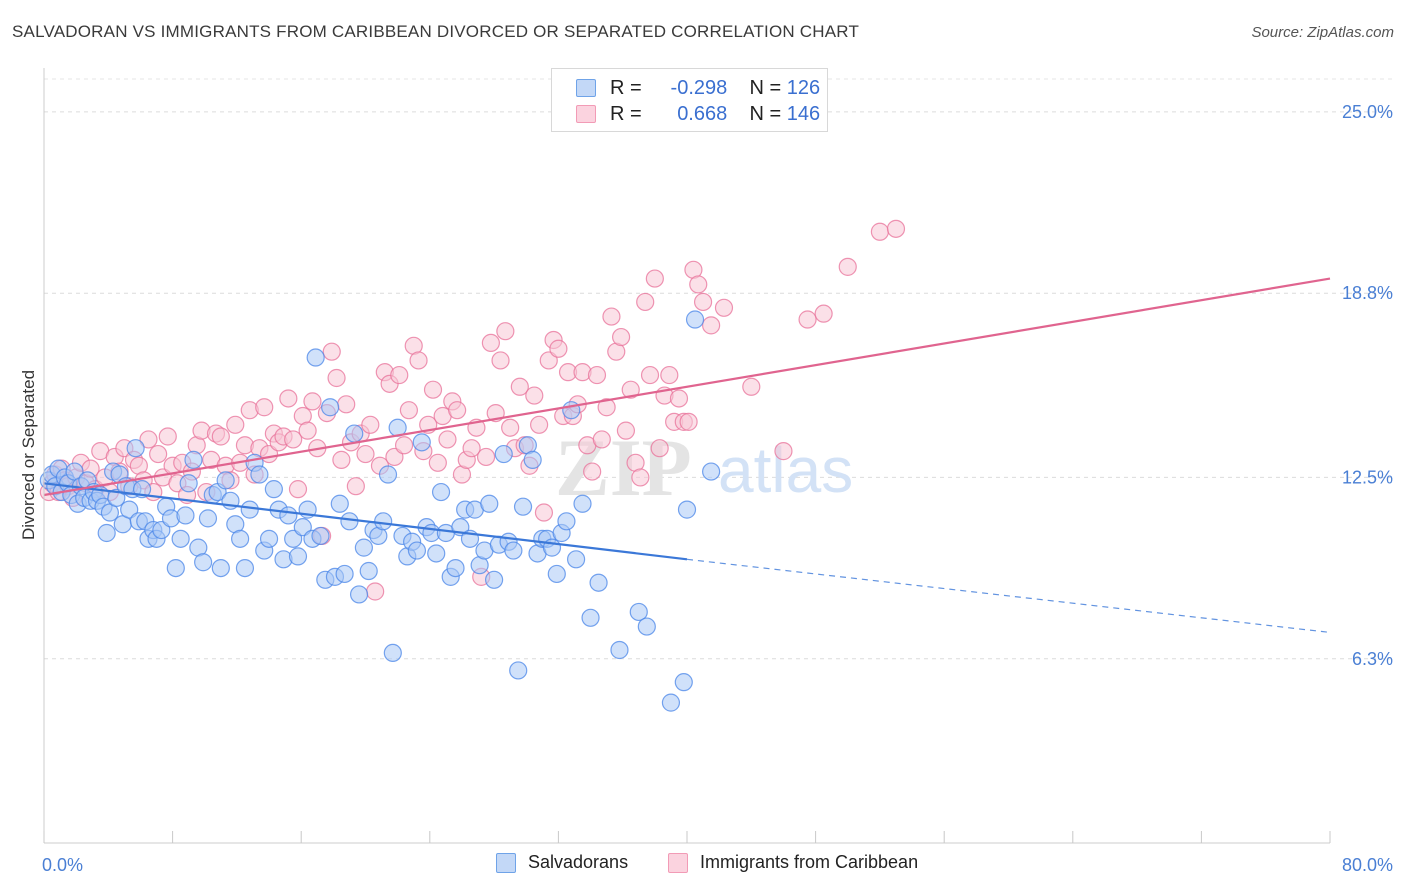 The image size is (1406, 892). I want to click on legend-swatch-blue, so click(586, 88).